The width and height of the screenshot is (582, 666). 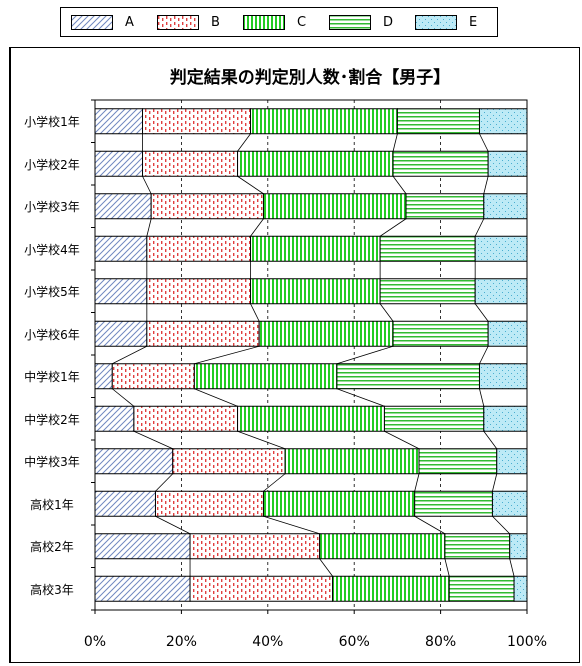 I want to click on x-tick-label: 100%, so click(x=527, y=642).